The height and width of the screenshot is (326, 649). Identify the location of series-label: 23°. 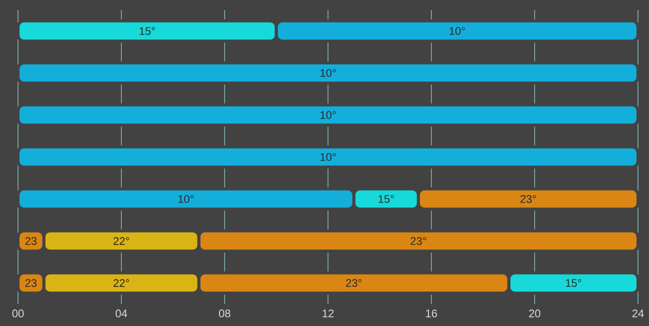
(528, 199).